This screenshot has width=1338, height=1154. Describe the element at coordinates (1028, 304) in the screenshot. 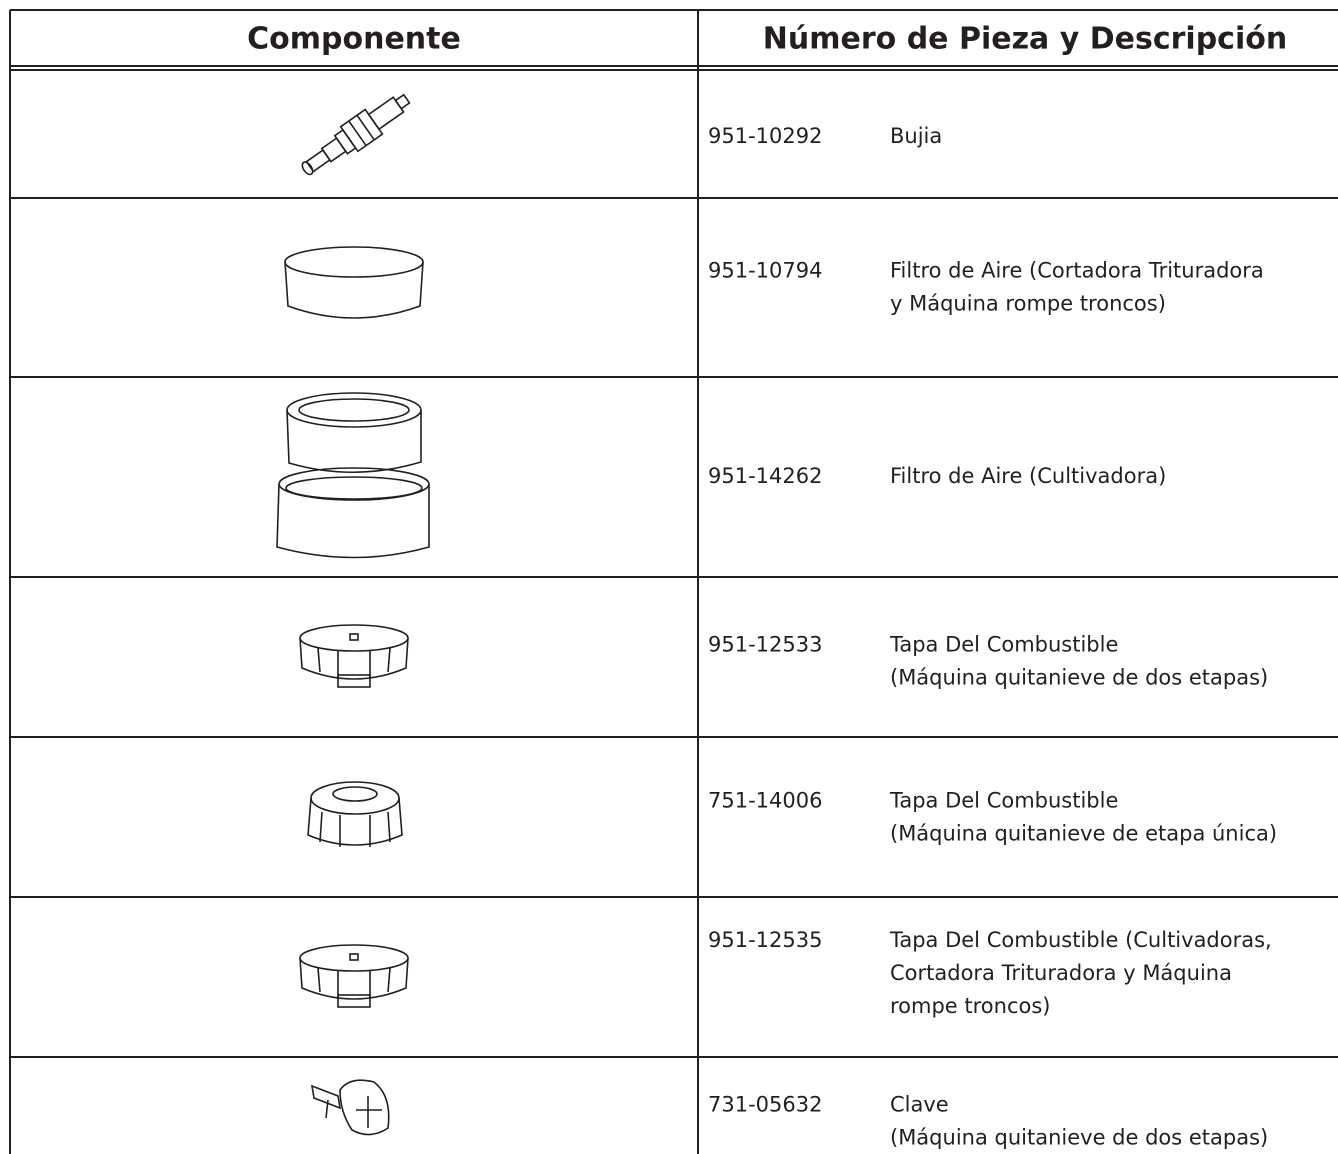

I see `part-description: y Máquina rompe troncos)` at that location.